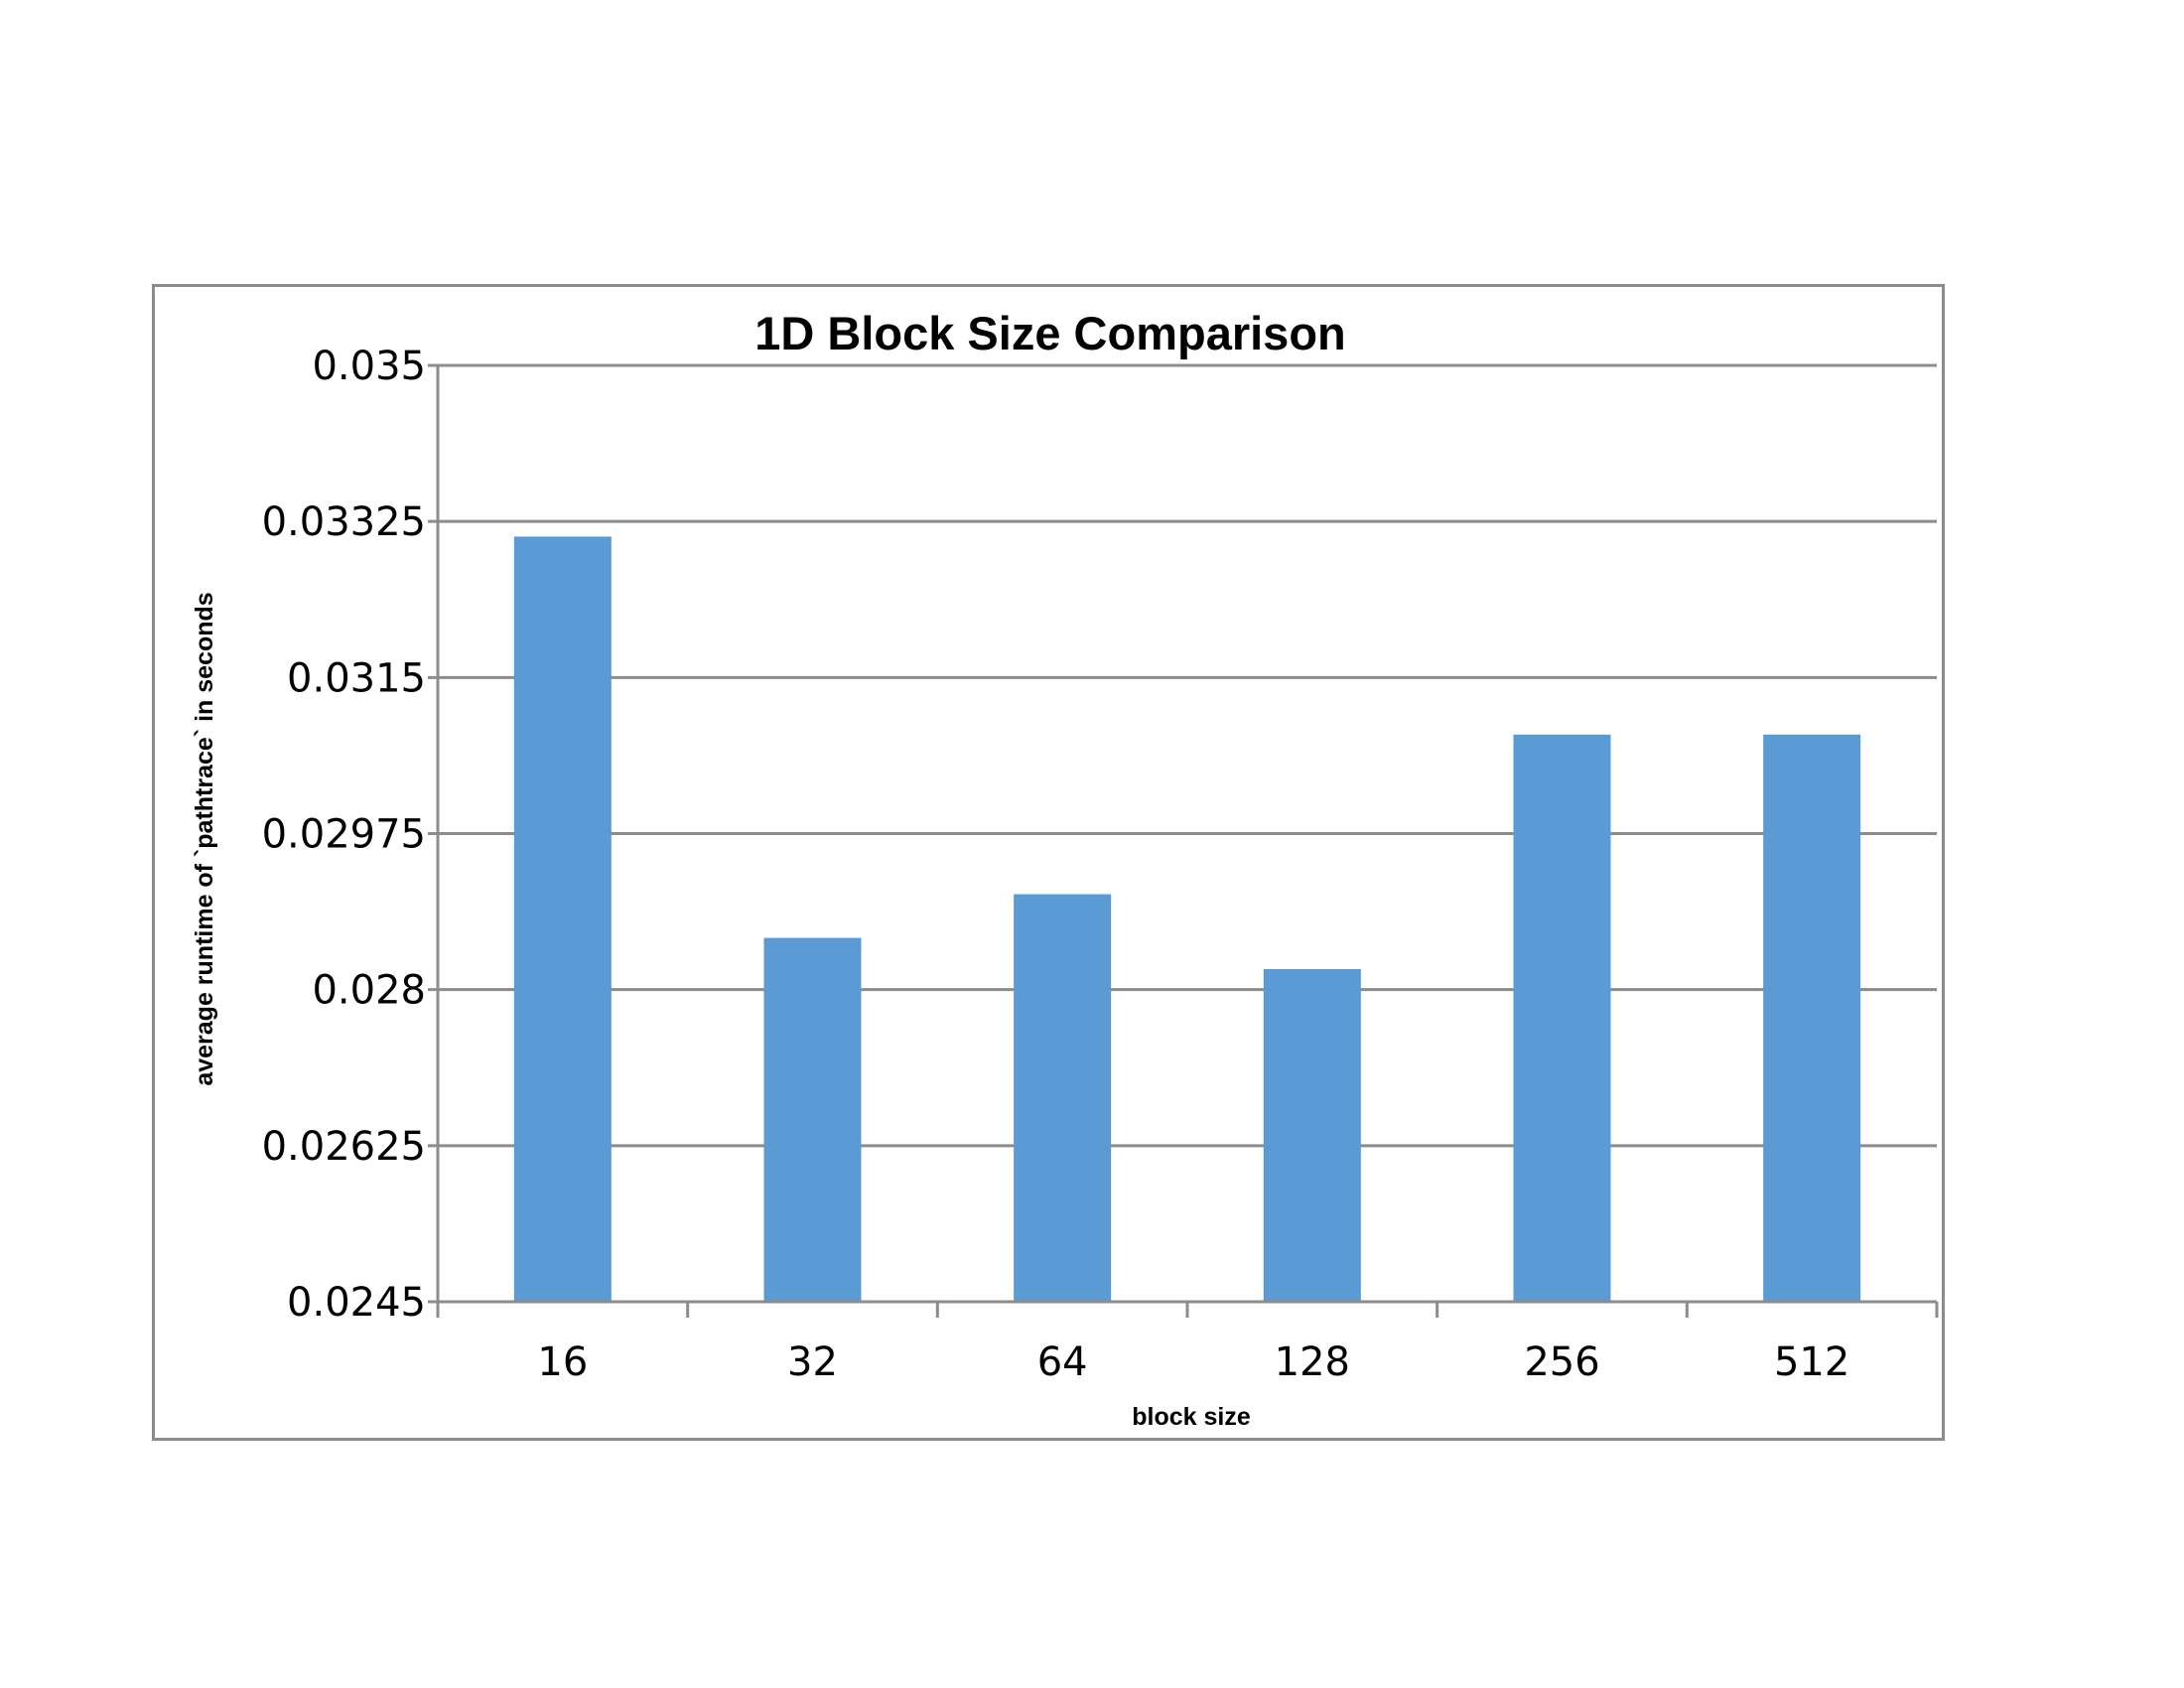 Image resolution: width=2184 pixels, height=1688 pixels. I want to click on y-tick-label: 0.028, so click(369, 991).